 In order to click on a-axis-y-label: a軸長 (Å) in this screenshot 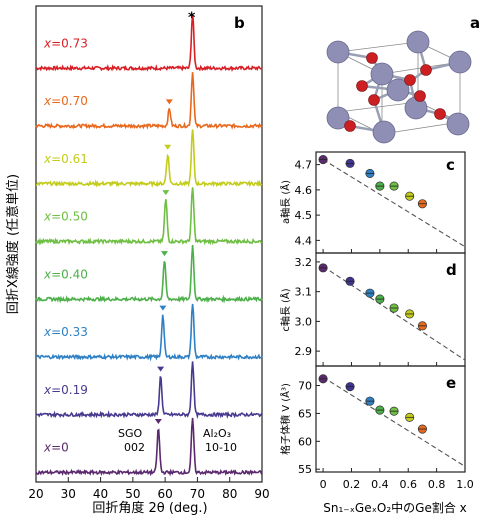, I will do `click(285, 202)`.